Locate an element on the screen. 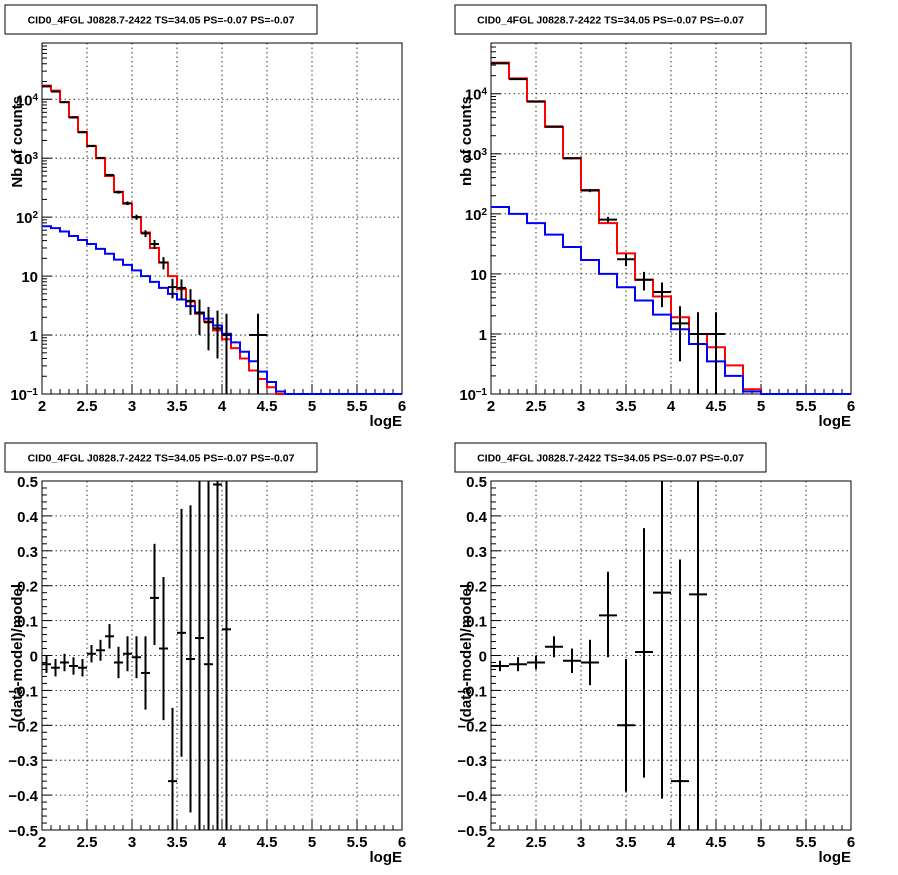  y-tick-label: −0.2 is located at coordinates (472, 726).